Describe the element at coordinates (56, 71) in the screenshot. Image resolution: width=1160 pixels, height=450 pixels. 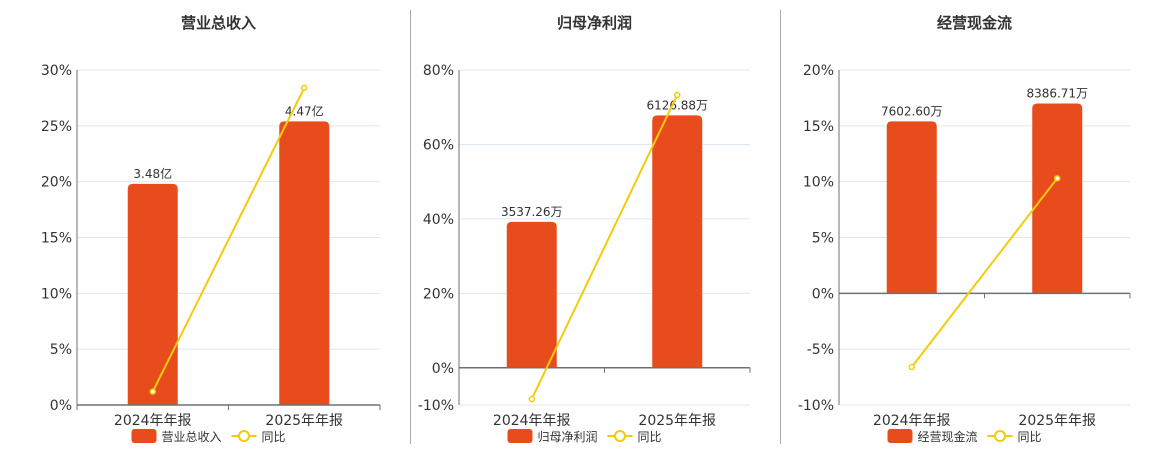
I see `y-tick-label: 30%` at that location.